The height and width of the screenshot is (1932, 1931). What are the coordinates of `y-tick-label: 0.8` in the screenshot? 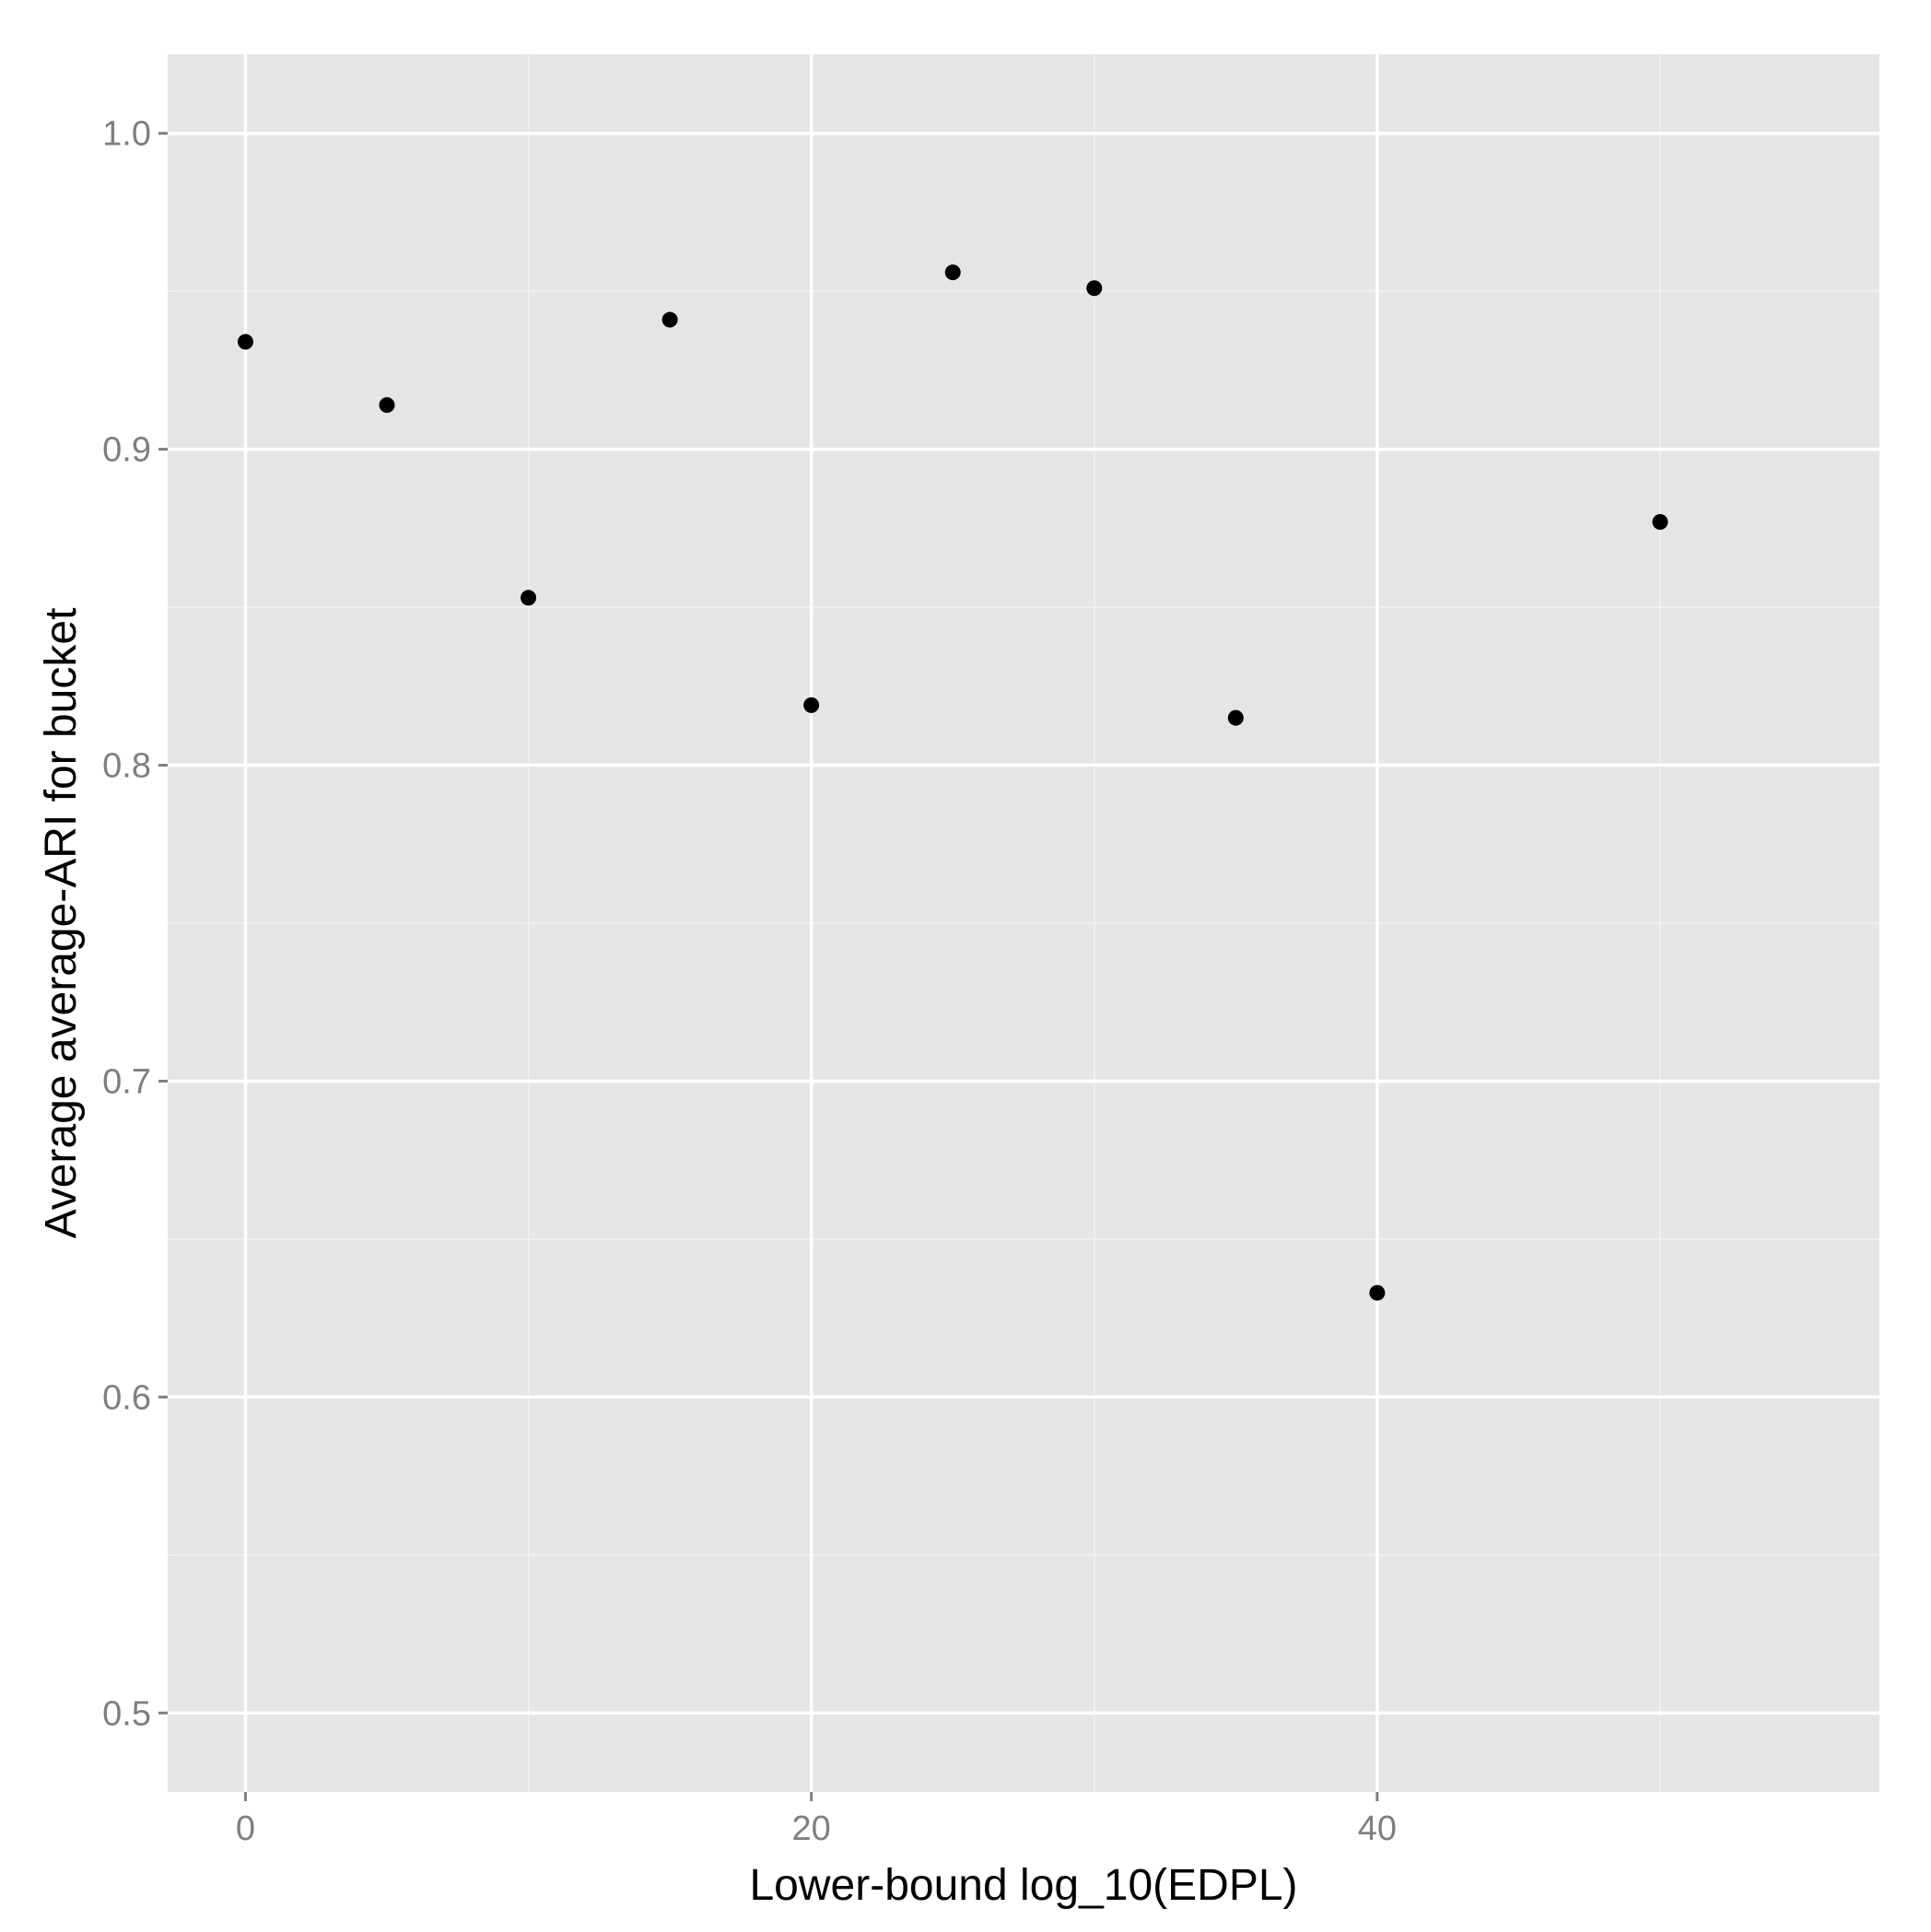 It's located at (126, 766).